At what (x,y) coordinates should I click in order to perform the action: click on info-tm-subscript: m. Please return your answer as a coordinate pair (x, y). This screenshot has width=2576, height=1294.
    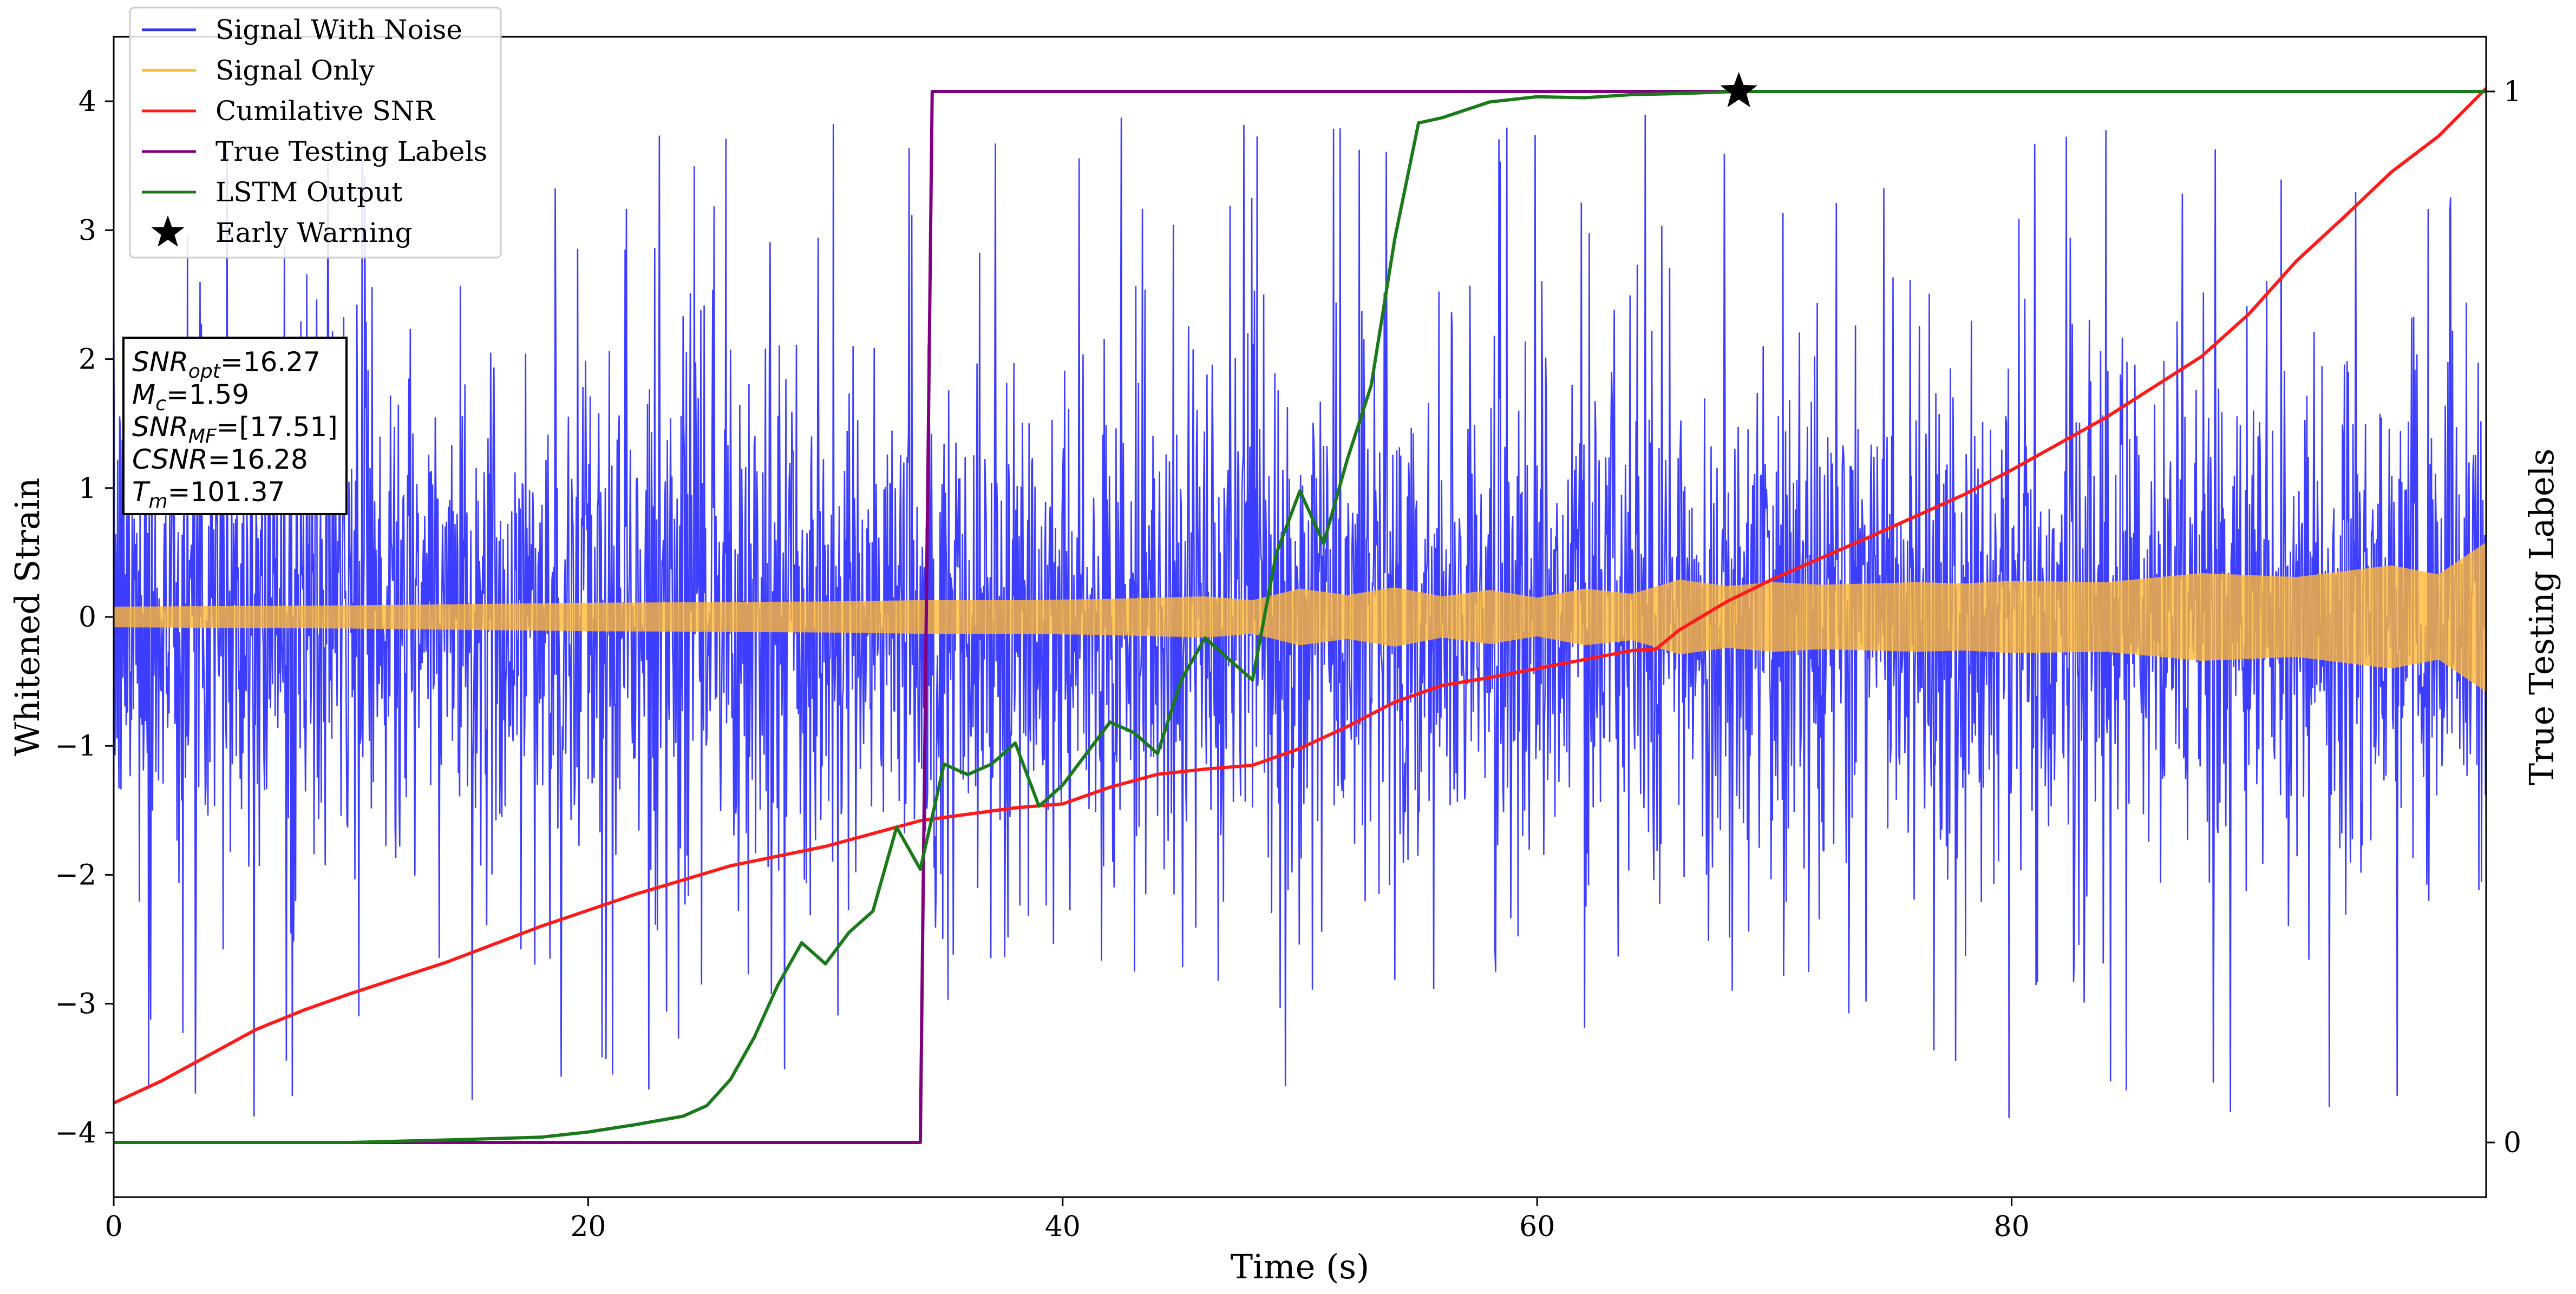
    Looking at the image, I should click on (158, 501).